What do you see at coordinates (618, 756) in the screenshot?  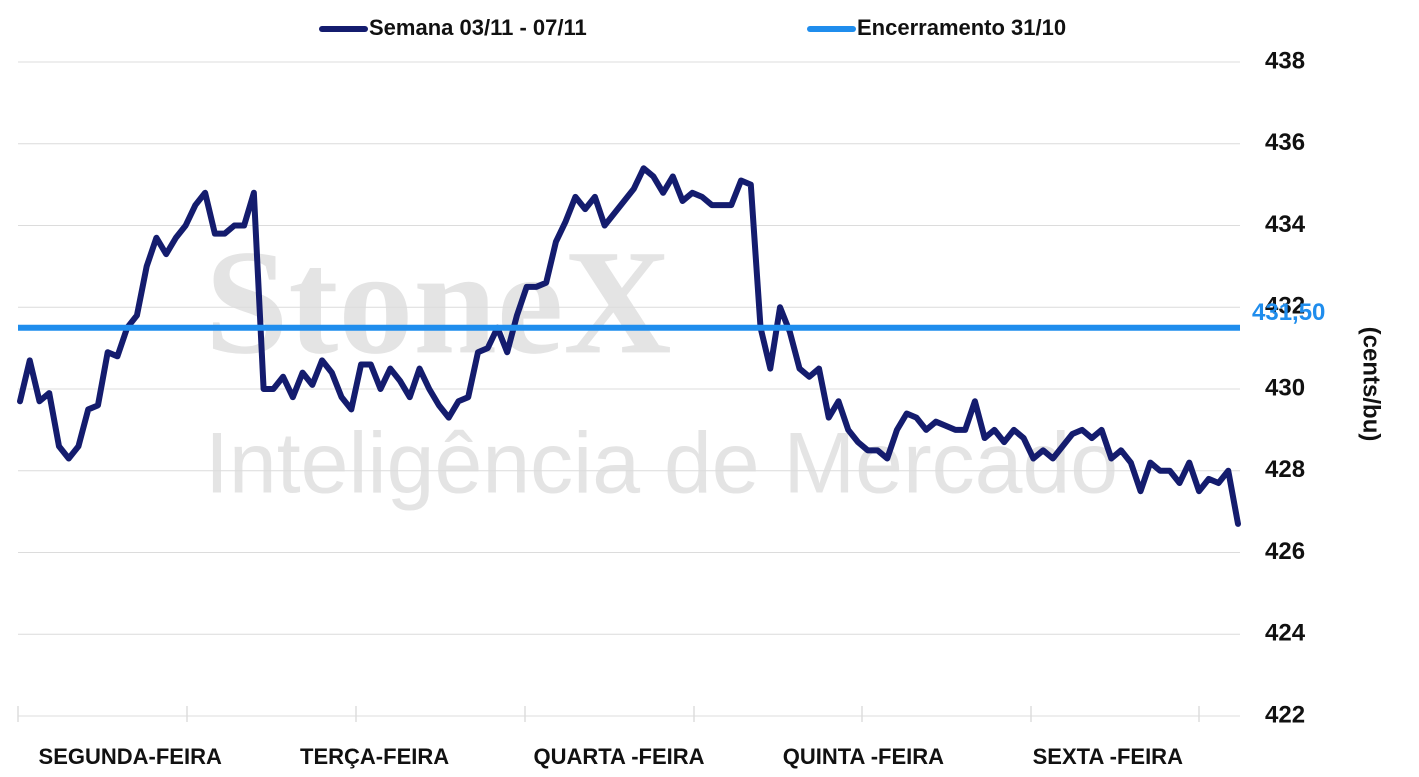 I see `x-tick-label: QUARTA -FEIRA` at bounding box center [618, 756].